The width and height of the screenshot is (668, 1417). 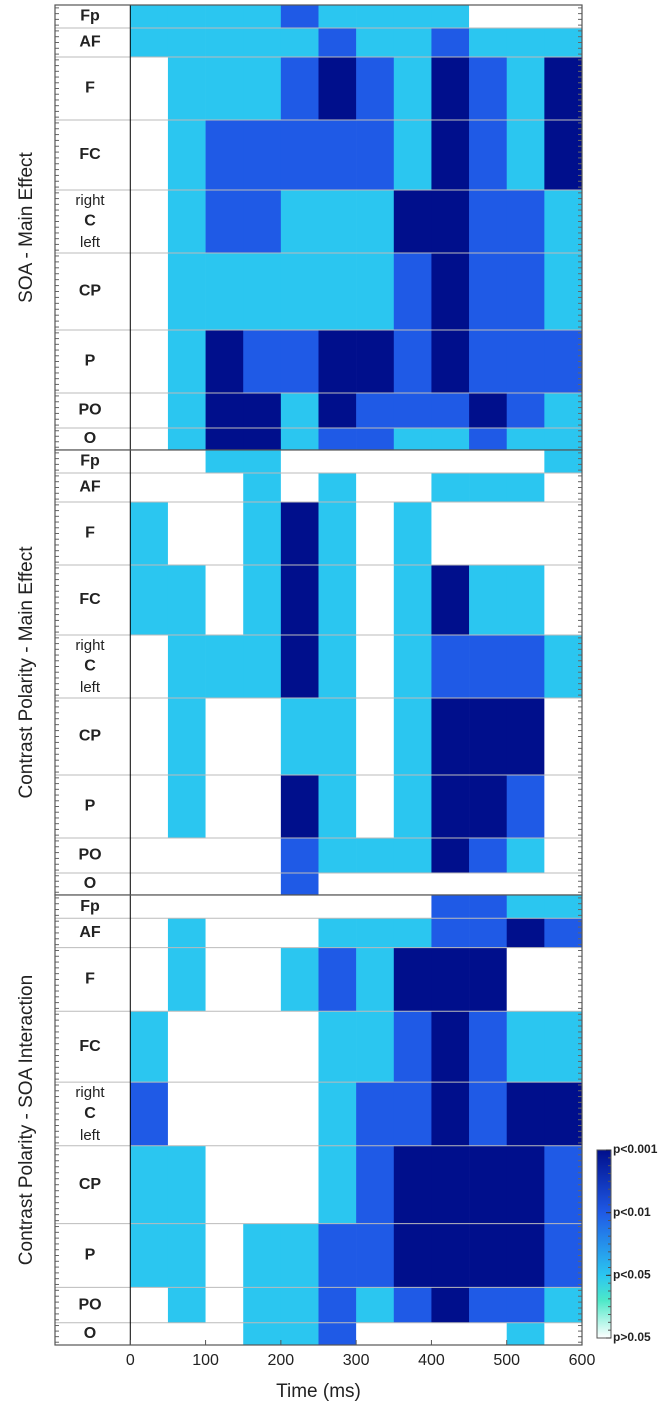 I want to click on y-axis-label: Contrast Polarity - SOA Interaction, so click(x=26, y=1120).